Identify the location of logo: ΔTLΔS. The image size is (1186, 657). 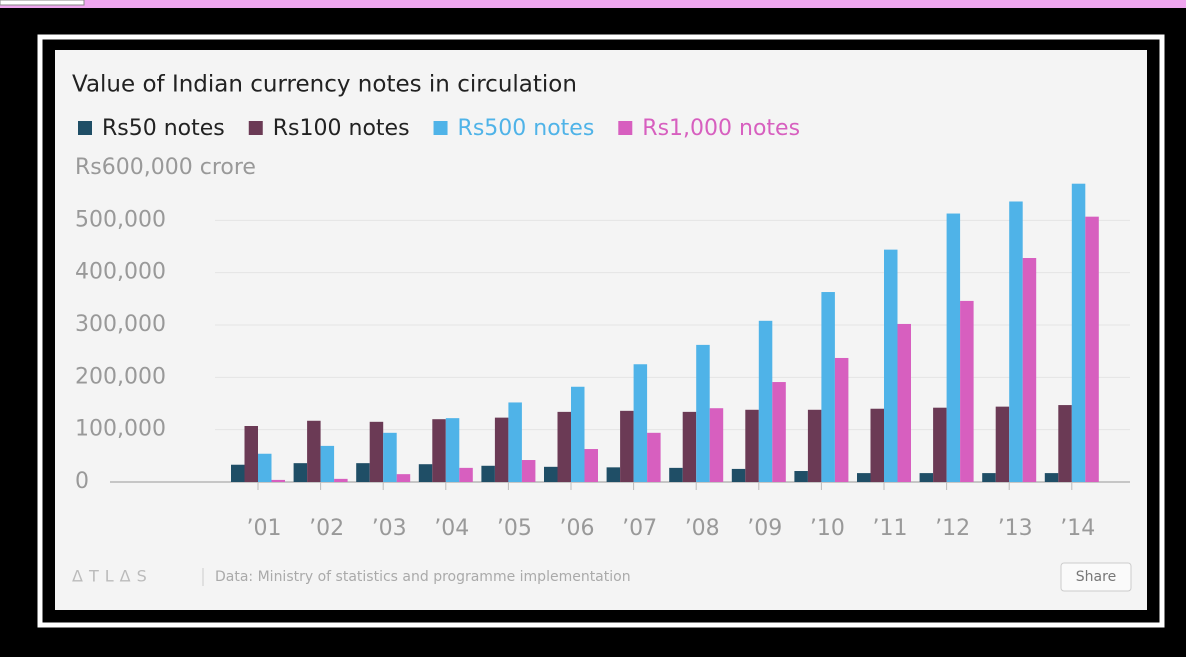
(112, 576).